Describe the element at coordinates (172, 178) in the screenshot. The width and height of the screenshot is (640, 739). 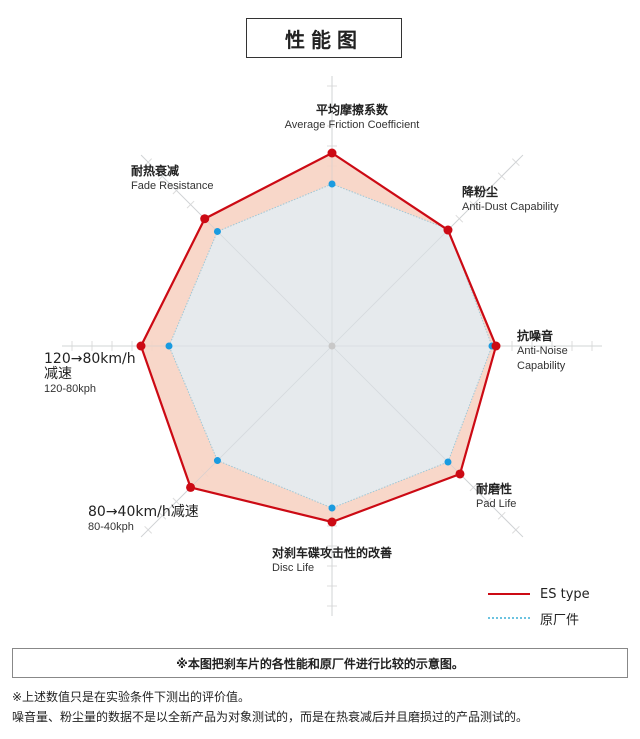
I see `axis-label-fade: 耐热衰减 Fade Resistance` at that location.